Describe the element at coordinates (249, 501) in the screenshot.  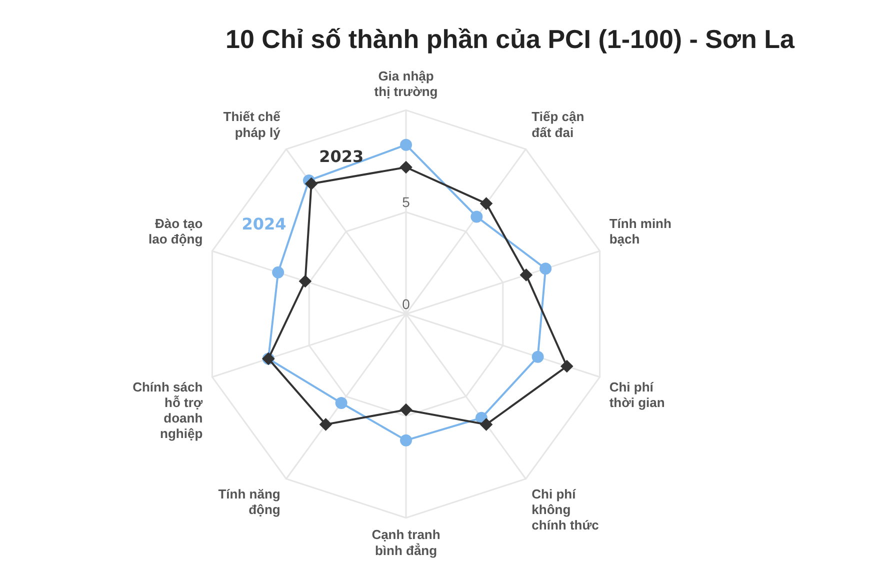
I see `spoke-label: Tính năng động` at that location.